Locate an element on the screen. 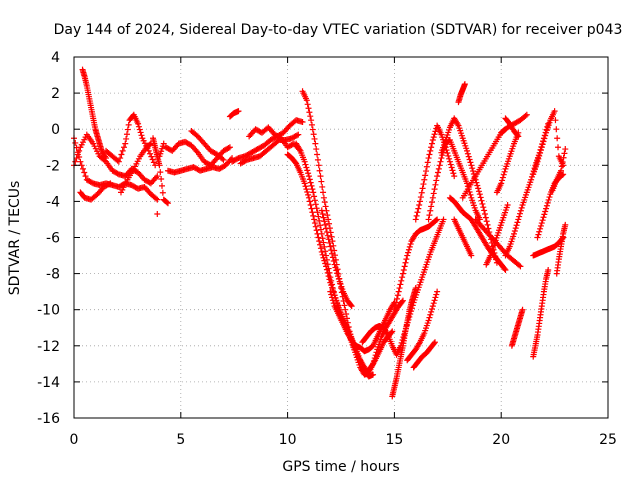 The width and height of the screenshot is (640, 480). x-axis-title: GPS time / hours is located at coordinates (340, 467).